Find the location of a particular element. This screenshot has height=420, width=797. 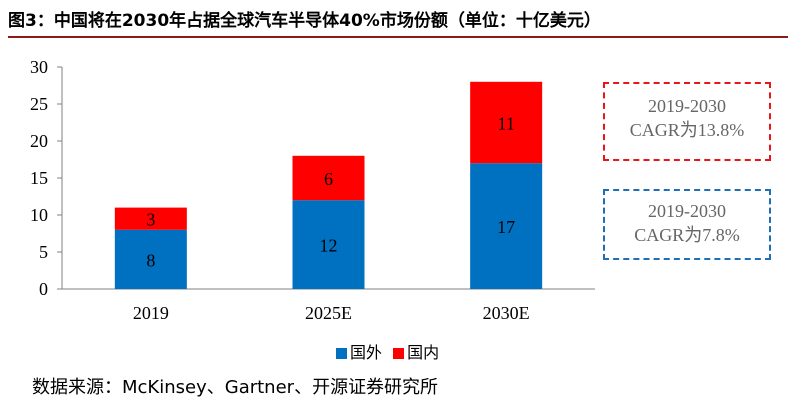

legend-item-foreign: 国外 is located at coordinates (361, 352).